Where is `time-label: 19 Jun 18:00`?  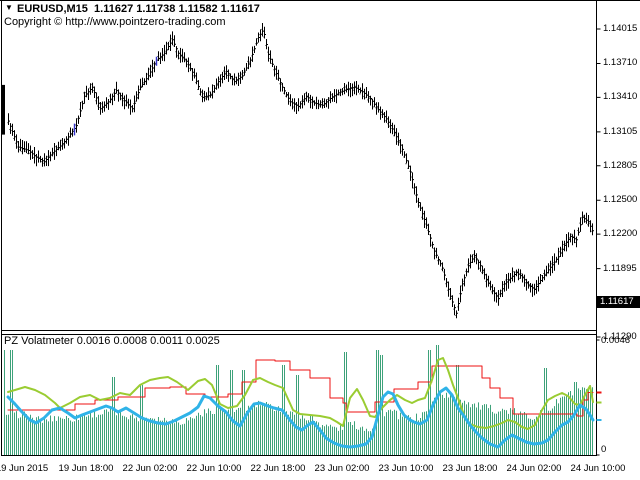 time-label: 19 Jun 18:00 is located at coordinates (86, 468).